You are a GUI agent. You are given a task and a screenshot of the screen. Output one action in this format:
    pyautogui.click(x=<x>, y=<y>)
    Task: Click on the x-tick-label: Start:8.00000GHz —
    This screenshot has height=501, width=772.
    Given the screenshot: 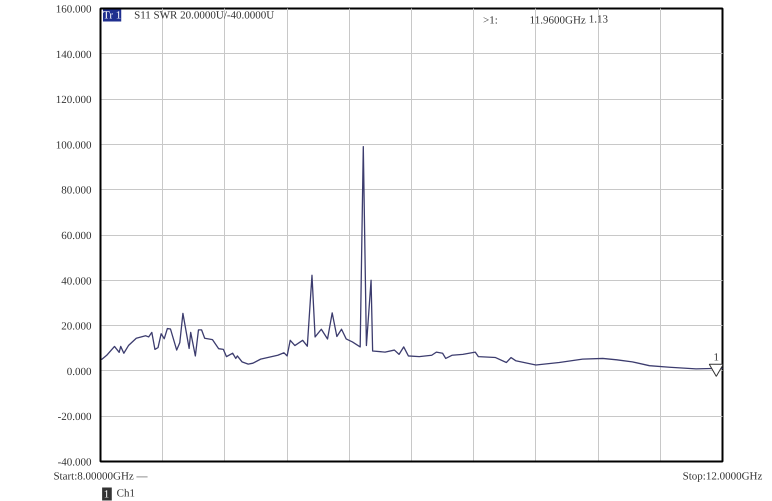 What is the action you would take?
    pyautogui.click(x=101, y=476)
    